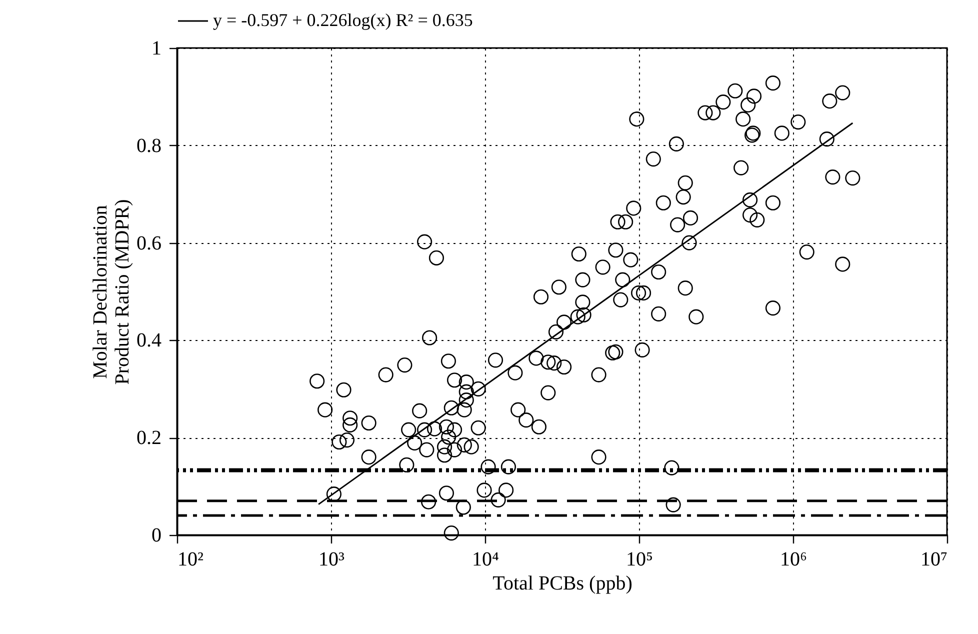 This screenshot has width=978, height=634. What do you see at coordinates (343, 20) in the screenshot?
I see `legend-label: y = -0.597 + 0.226log(x) R² = 0.635` at bounding box center [343, 20].